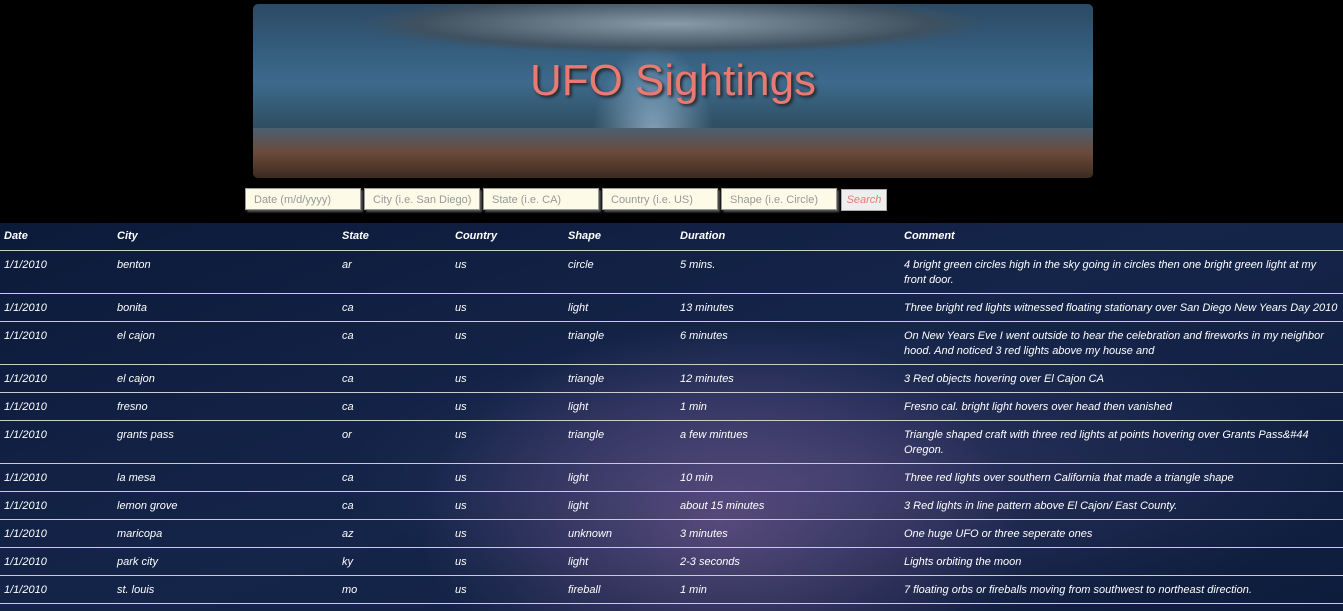  What do you see at coordinates (620, 589) in the screenshot?
I see `table-cell: fireball` at bounding box center [620, 589].